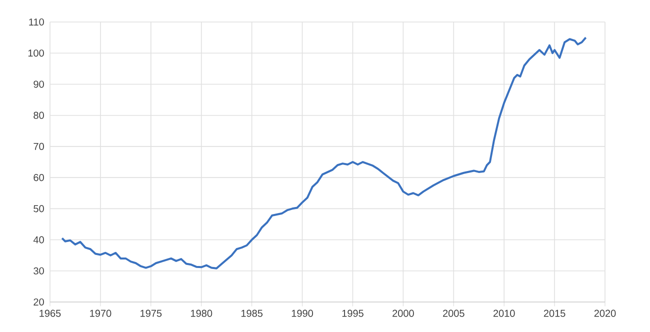  What do you see at coordinates (50, 313) in the screenshot?
I see `x-tick-label: 1965` at bounding box center [50, 313].